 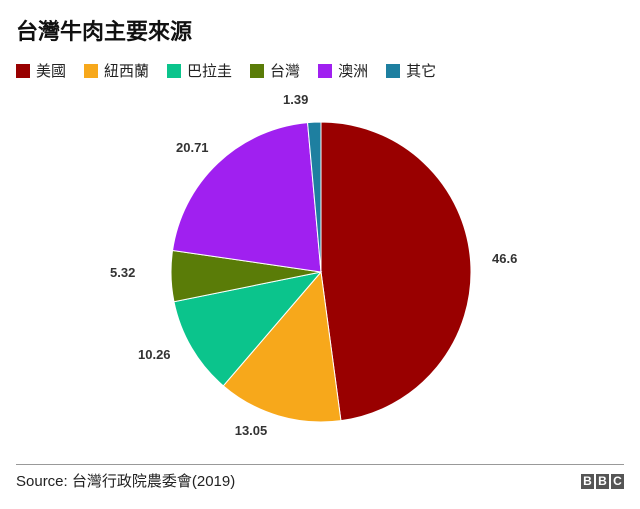 What do you see at coordinates (504, 258) in the screenshot?
I see `slice-value-label: 46.6` at bounding box center [504, 258].